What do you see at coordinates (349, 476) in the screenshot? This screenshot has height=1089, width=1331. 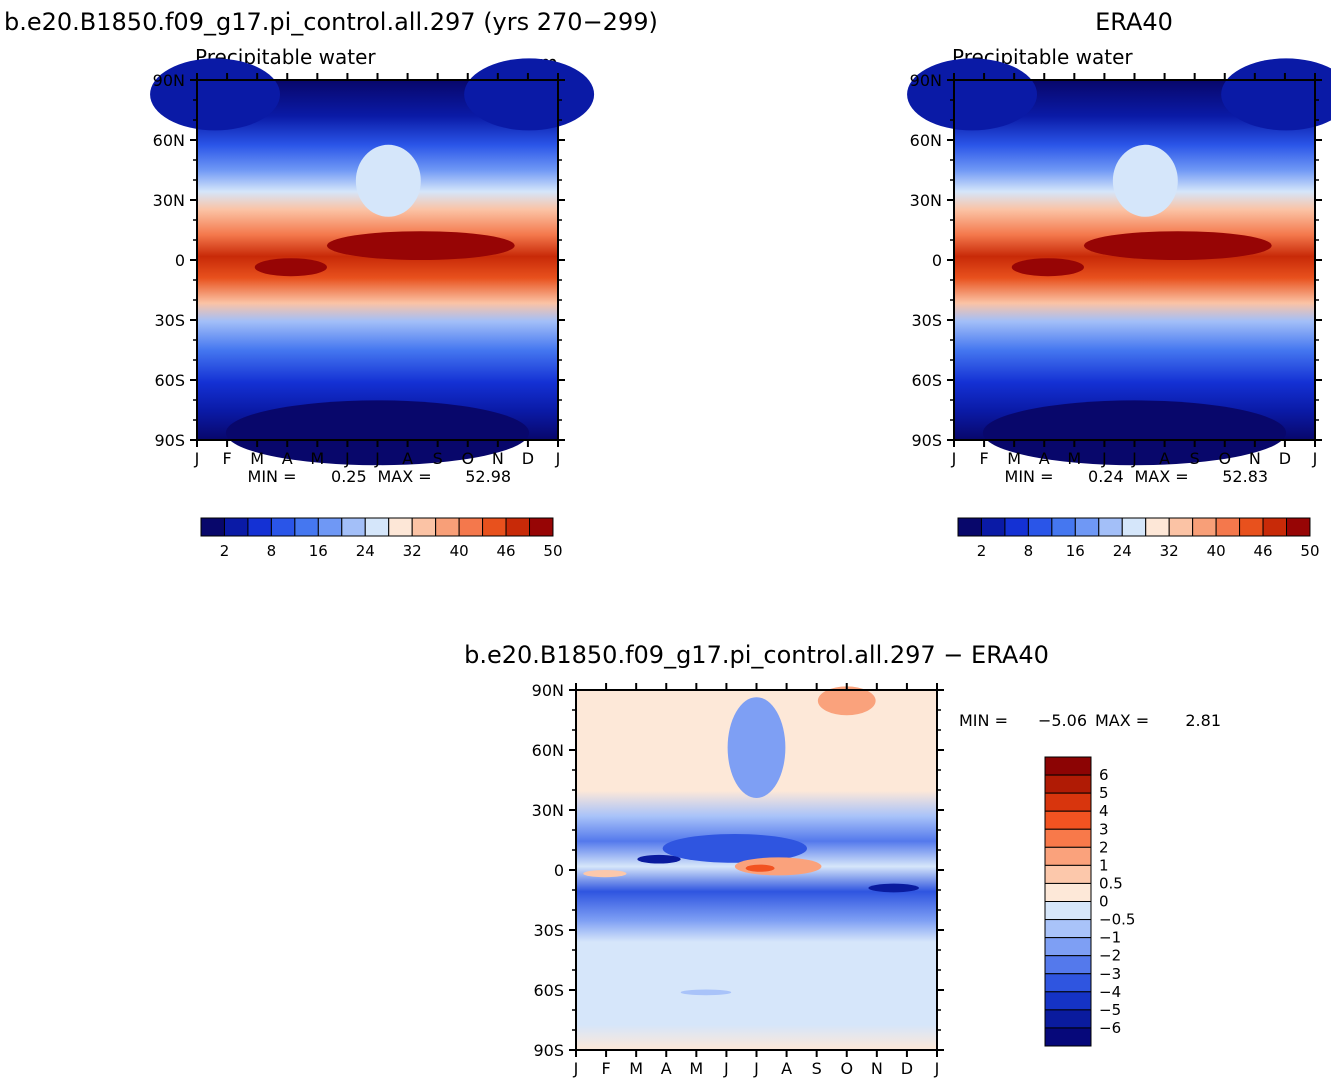 I see `min-value: 0.25` at bounding box center [349, 476].